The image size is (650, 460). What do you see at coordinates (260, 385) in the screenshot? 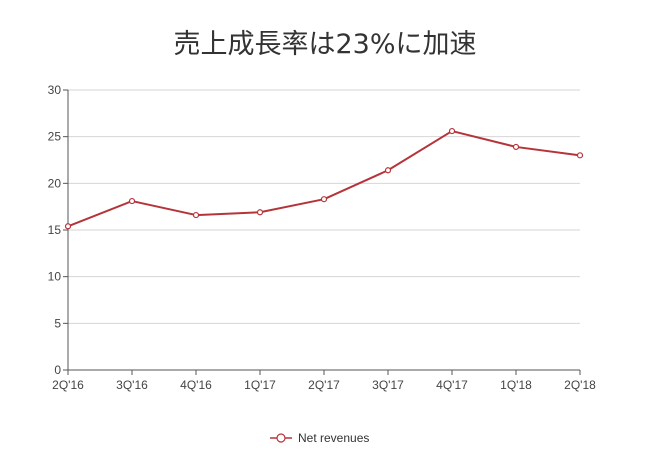
I see `x-tick-label: 1Q'17` at bounding box center [260, 385].